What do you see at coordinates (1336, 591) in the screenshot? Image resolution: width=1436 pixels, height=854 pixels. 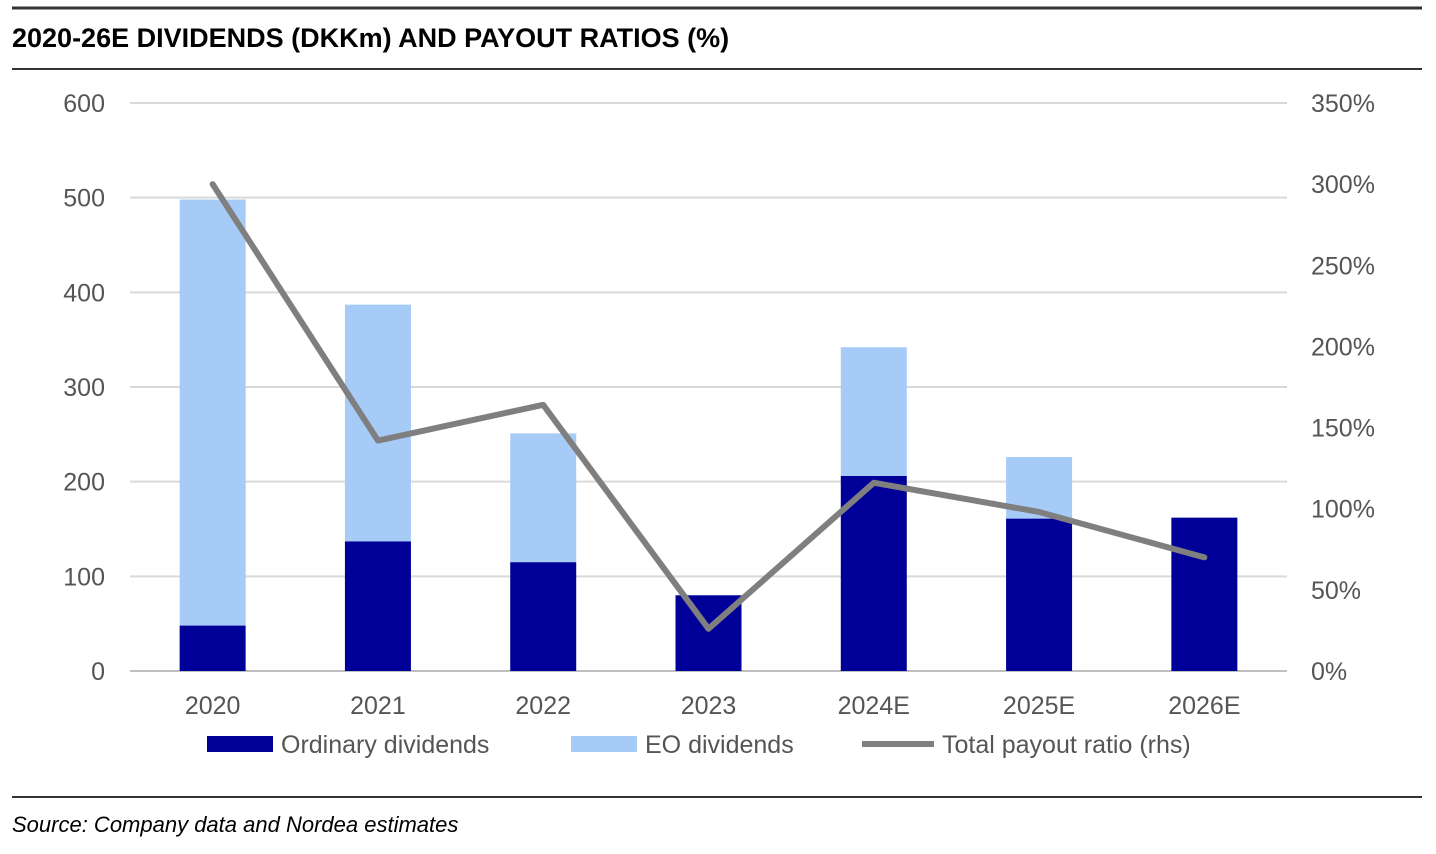 I see `right-tick-label: 50%` at bounding box center [1336, 591].